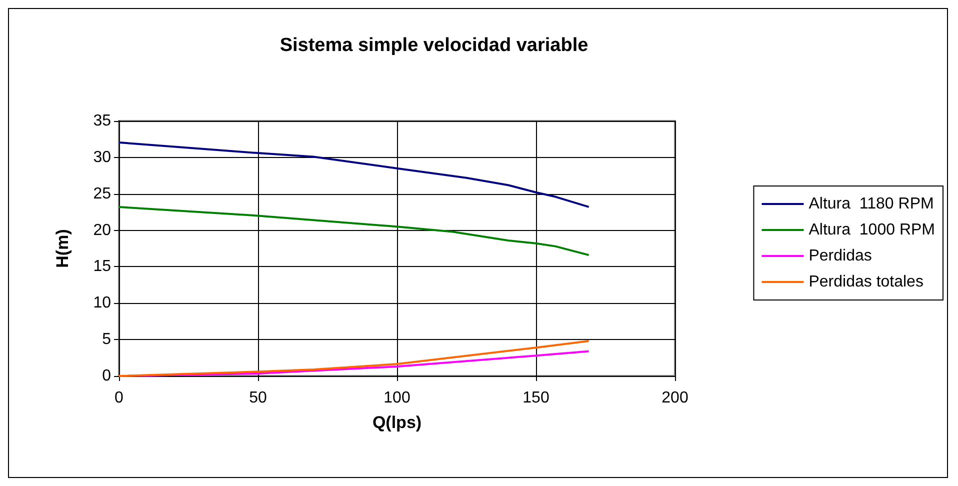 The image size is (958, 486). Describe the element at coordinates (107, 339) in the screenshot. I see `y-tick-label: 5` at that location.